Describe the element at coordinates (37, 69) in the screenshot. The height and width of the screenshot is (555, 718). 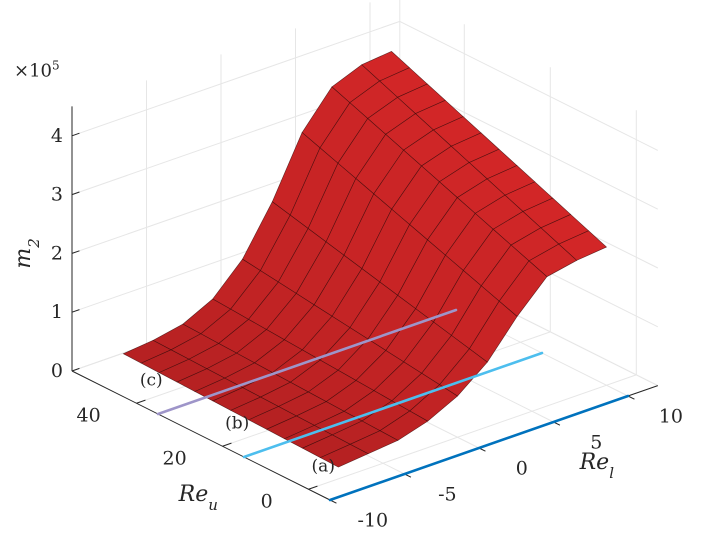
I see `z-multiplier: ×10⁵` at that location.